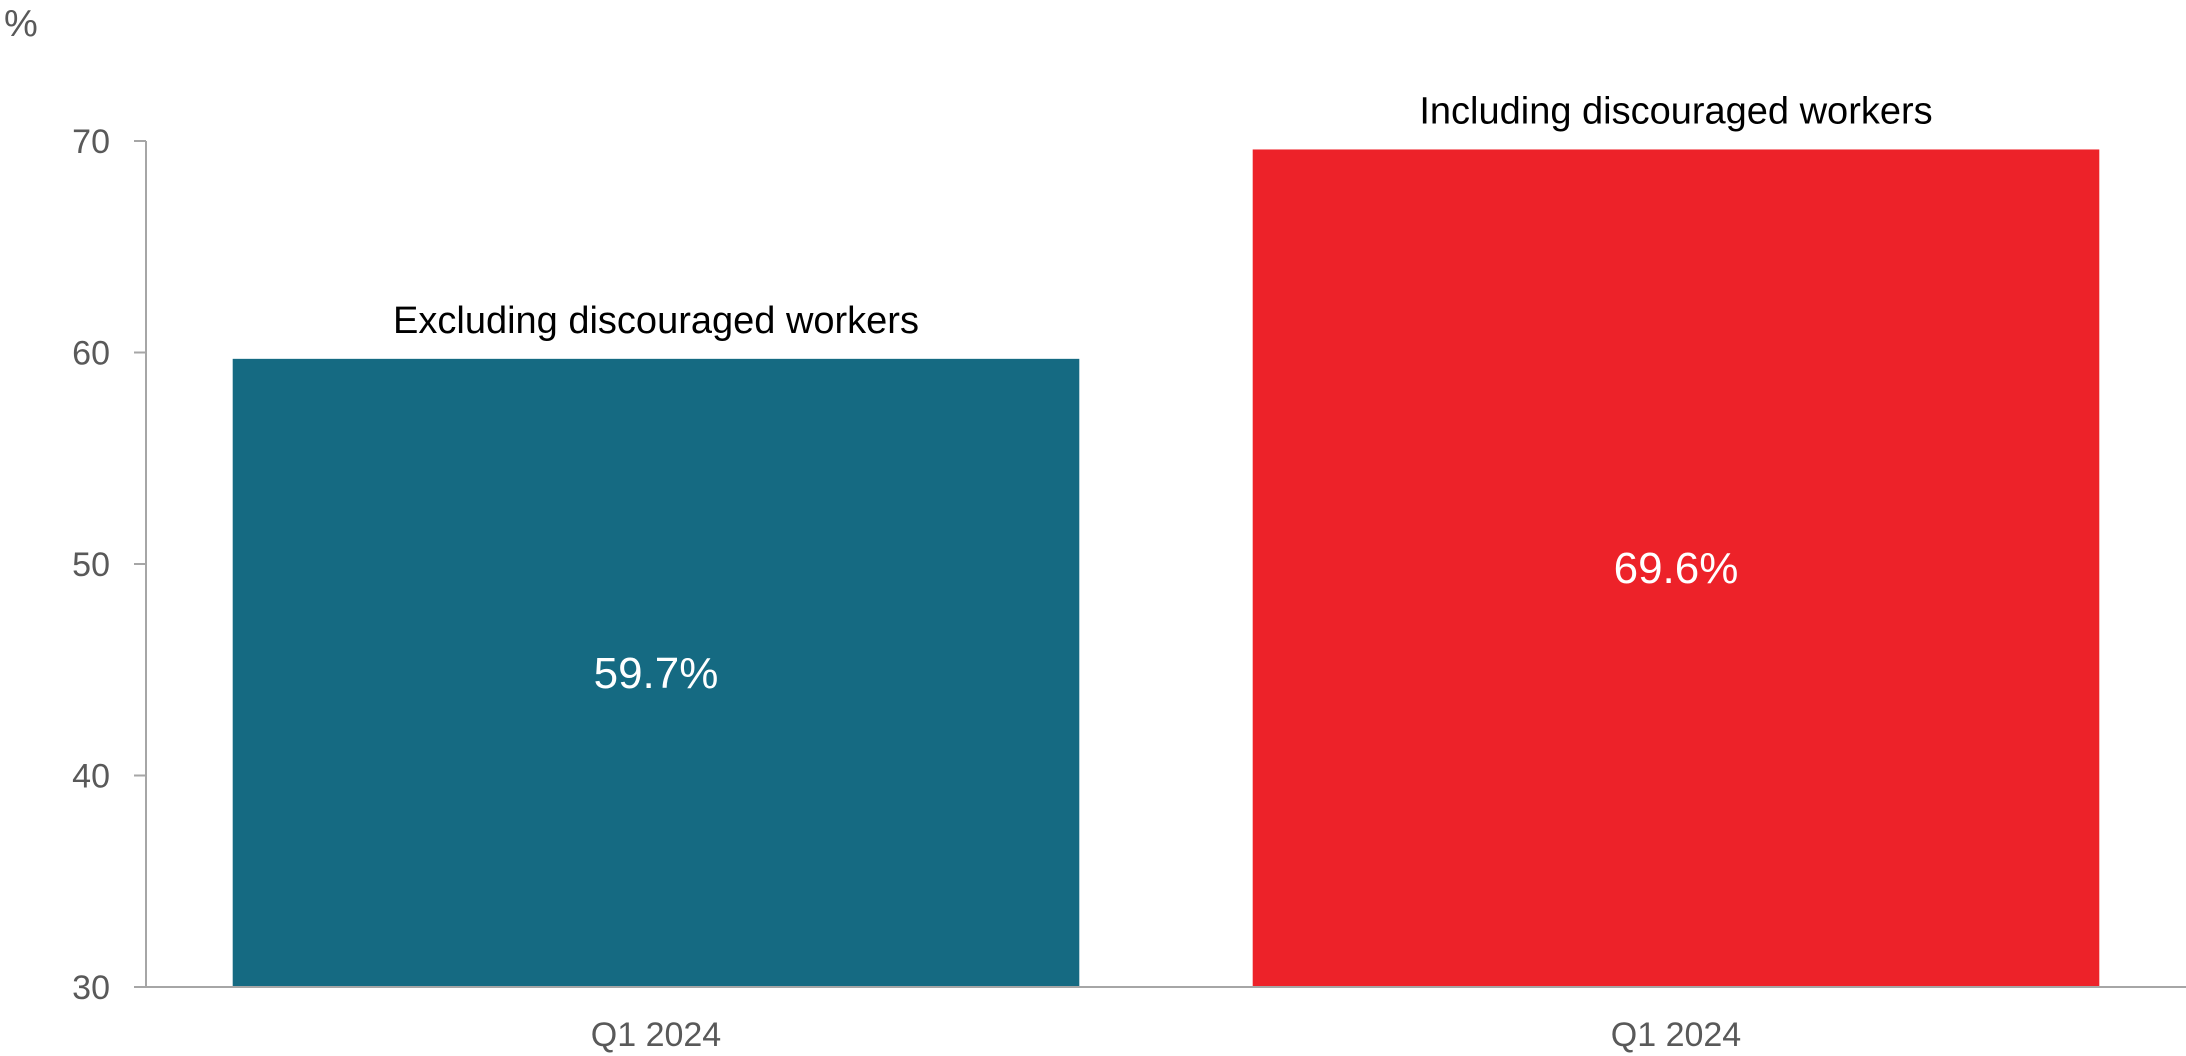 Image resolution: width=2186 pixels, height=1056 pixels. I want to click on y-tick-label: 70, so click(91, 142).